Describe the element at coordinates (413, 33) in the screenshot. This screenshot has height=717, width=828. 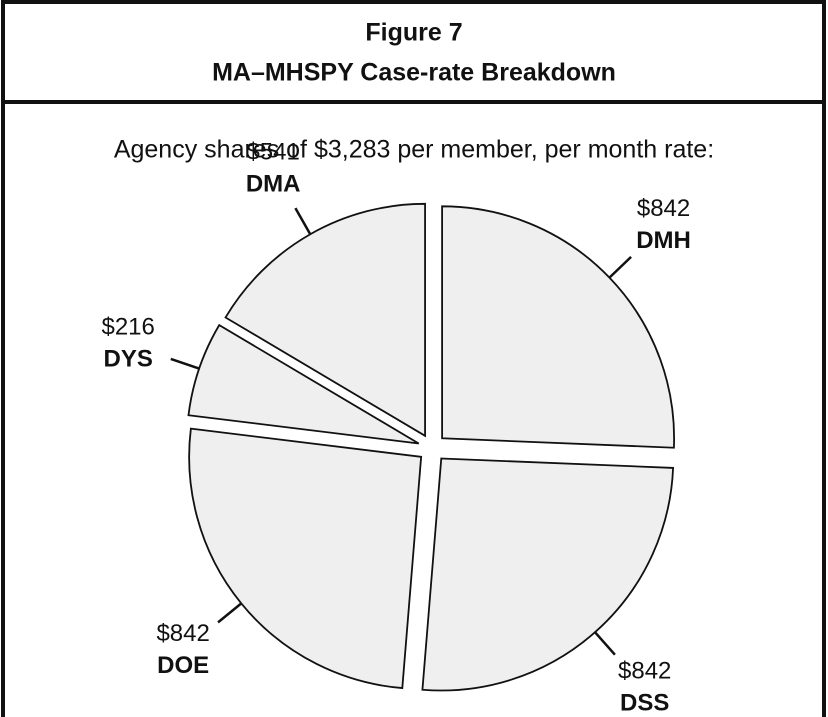
I see `chart-title: Figure 7` at that location.